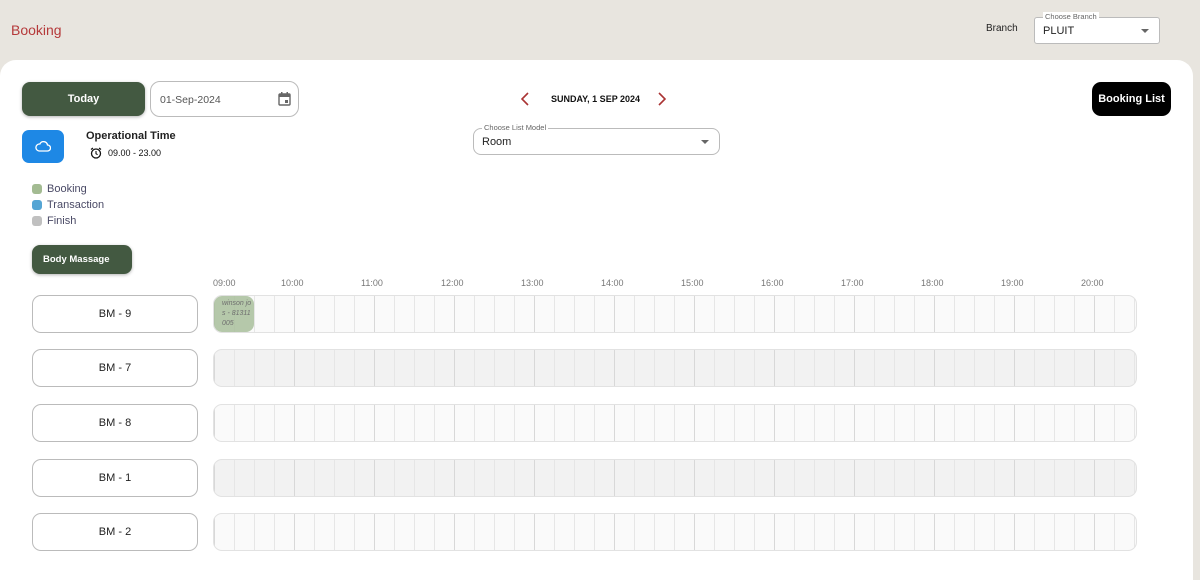 Image resolution: width=1200 pixels, height=580 pixels. I want to click on alarm-clock-icon, so click(96, 153).